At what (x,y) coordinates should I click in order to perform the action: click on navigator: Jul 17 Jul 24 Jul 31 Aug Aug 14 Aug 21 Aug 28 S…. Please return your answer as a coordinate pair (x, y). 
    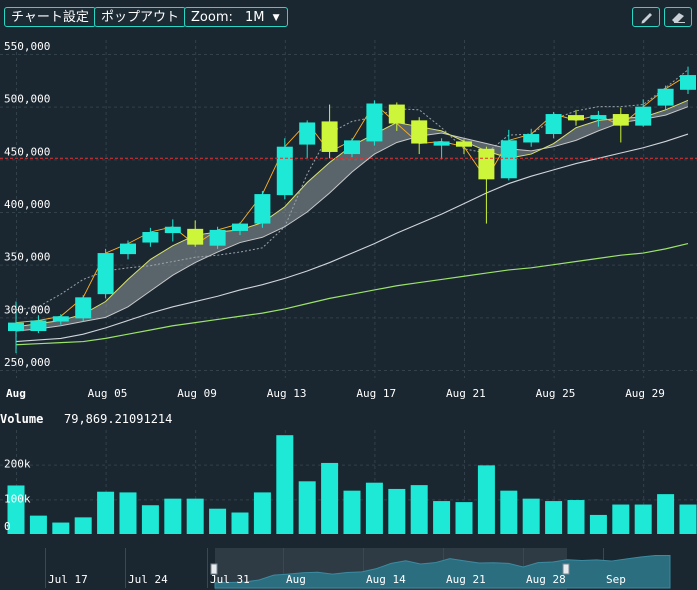
    Looking at the image, I should click on (348, 567).